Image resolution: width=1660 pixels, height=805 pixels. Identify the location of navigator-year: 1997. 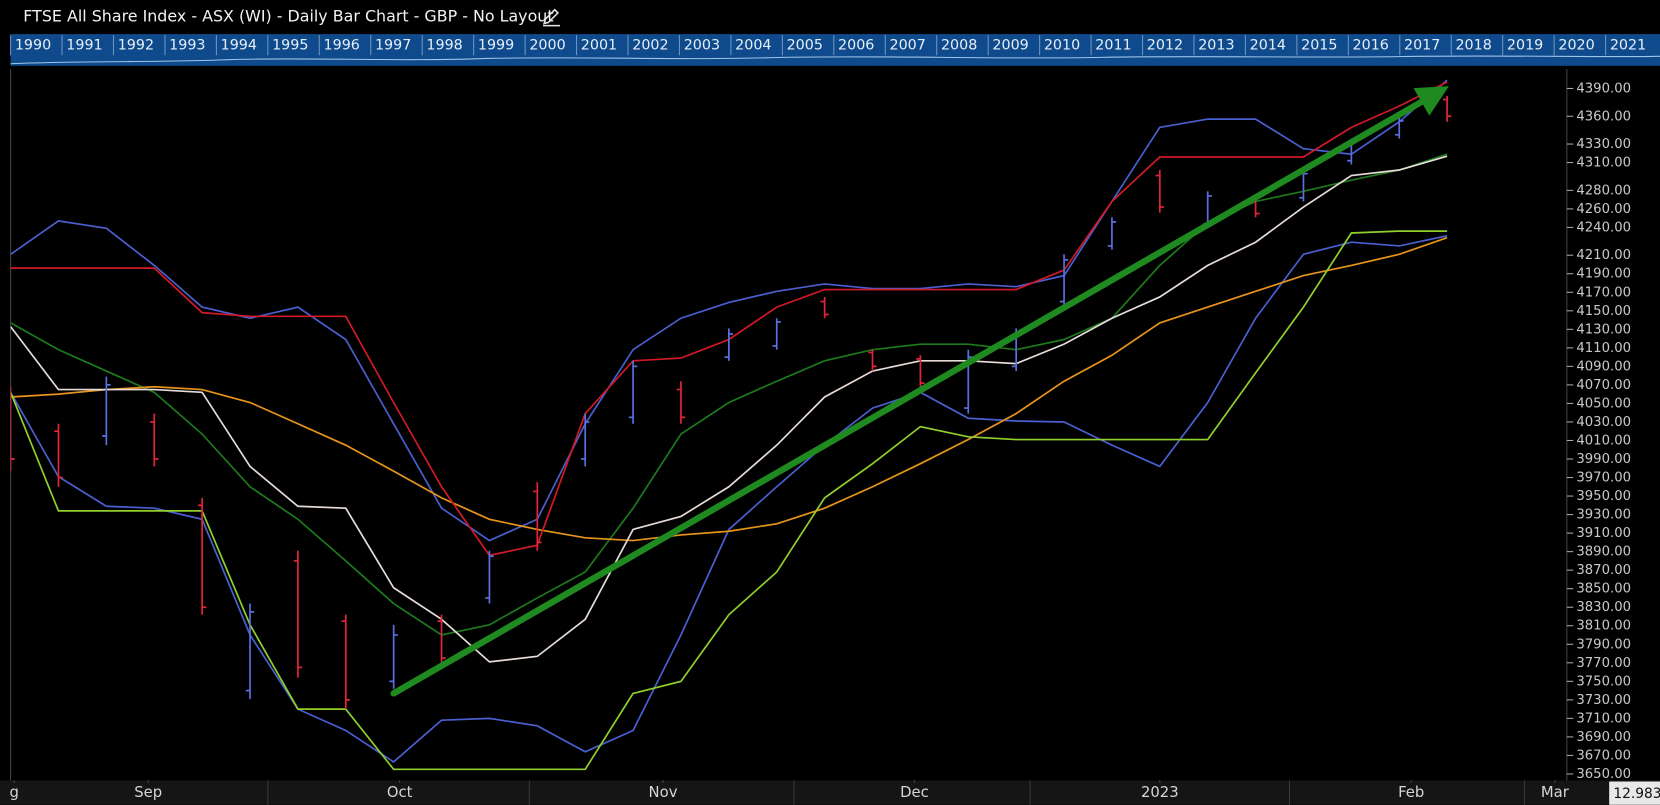
(393, 46).